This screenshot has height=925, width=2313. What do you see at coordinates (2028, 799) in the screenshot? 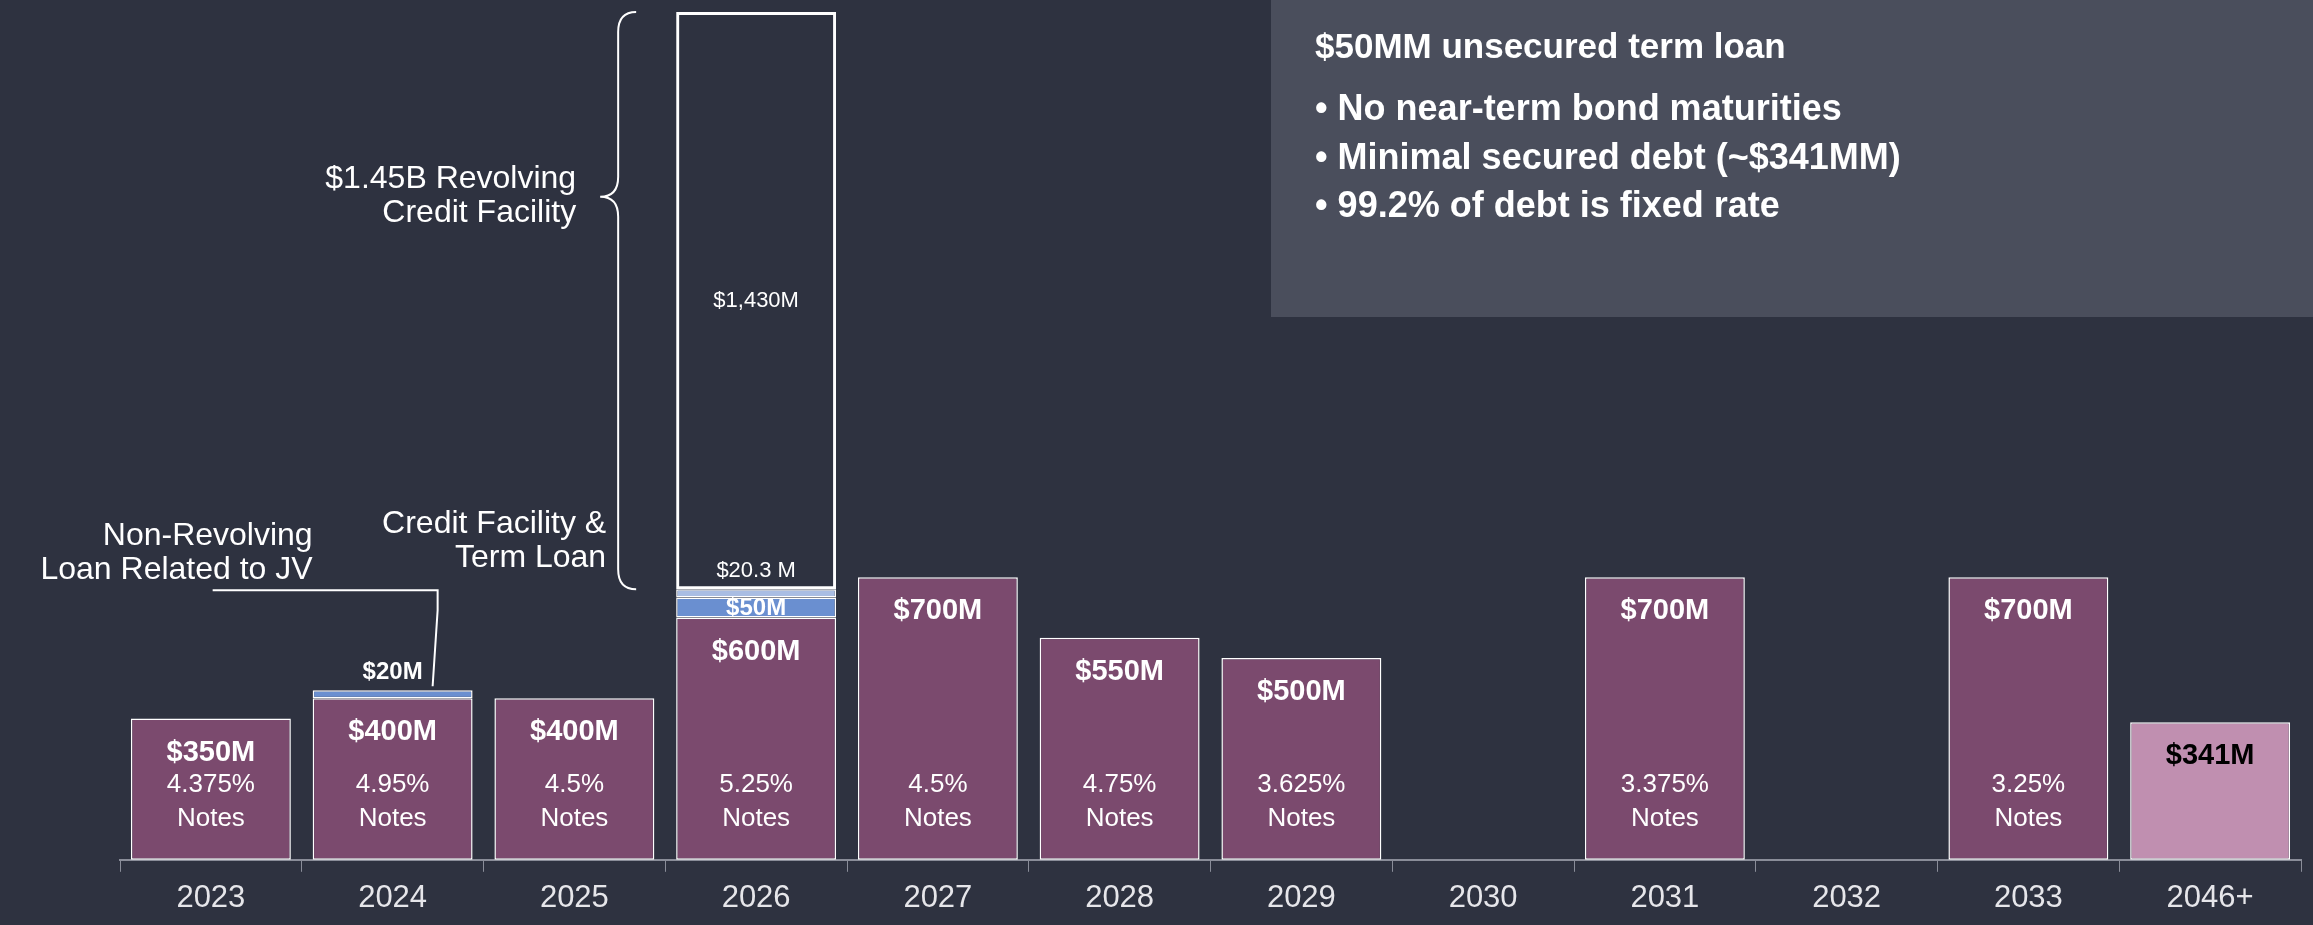
I see `annotation: 3.25% Notes` at bounding box center [2028, 799].